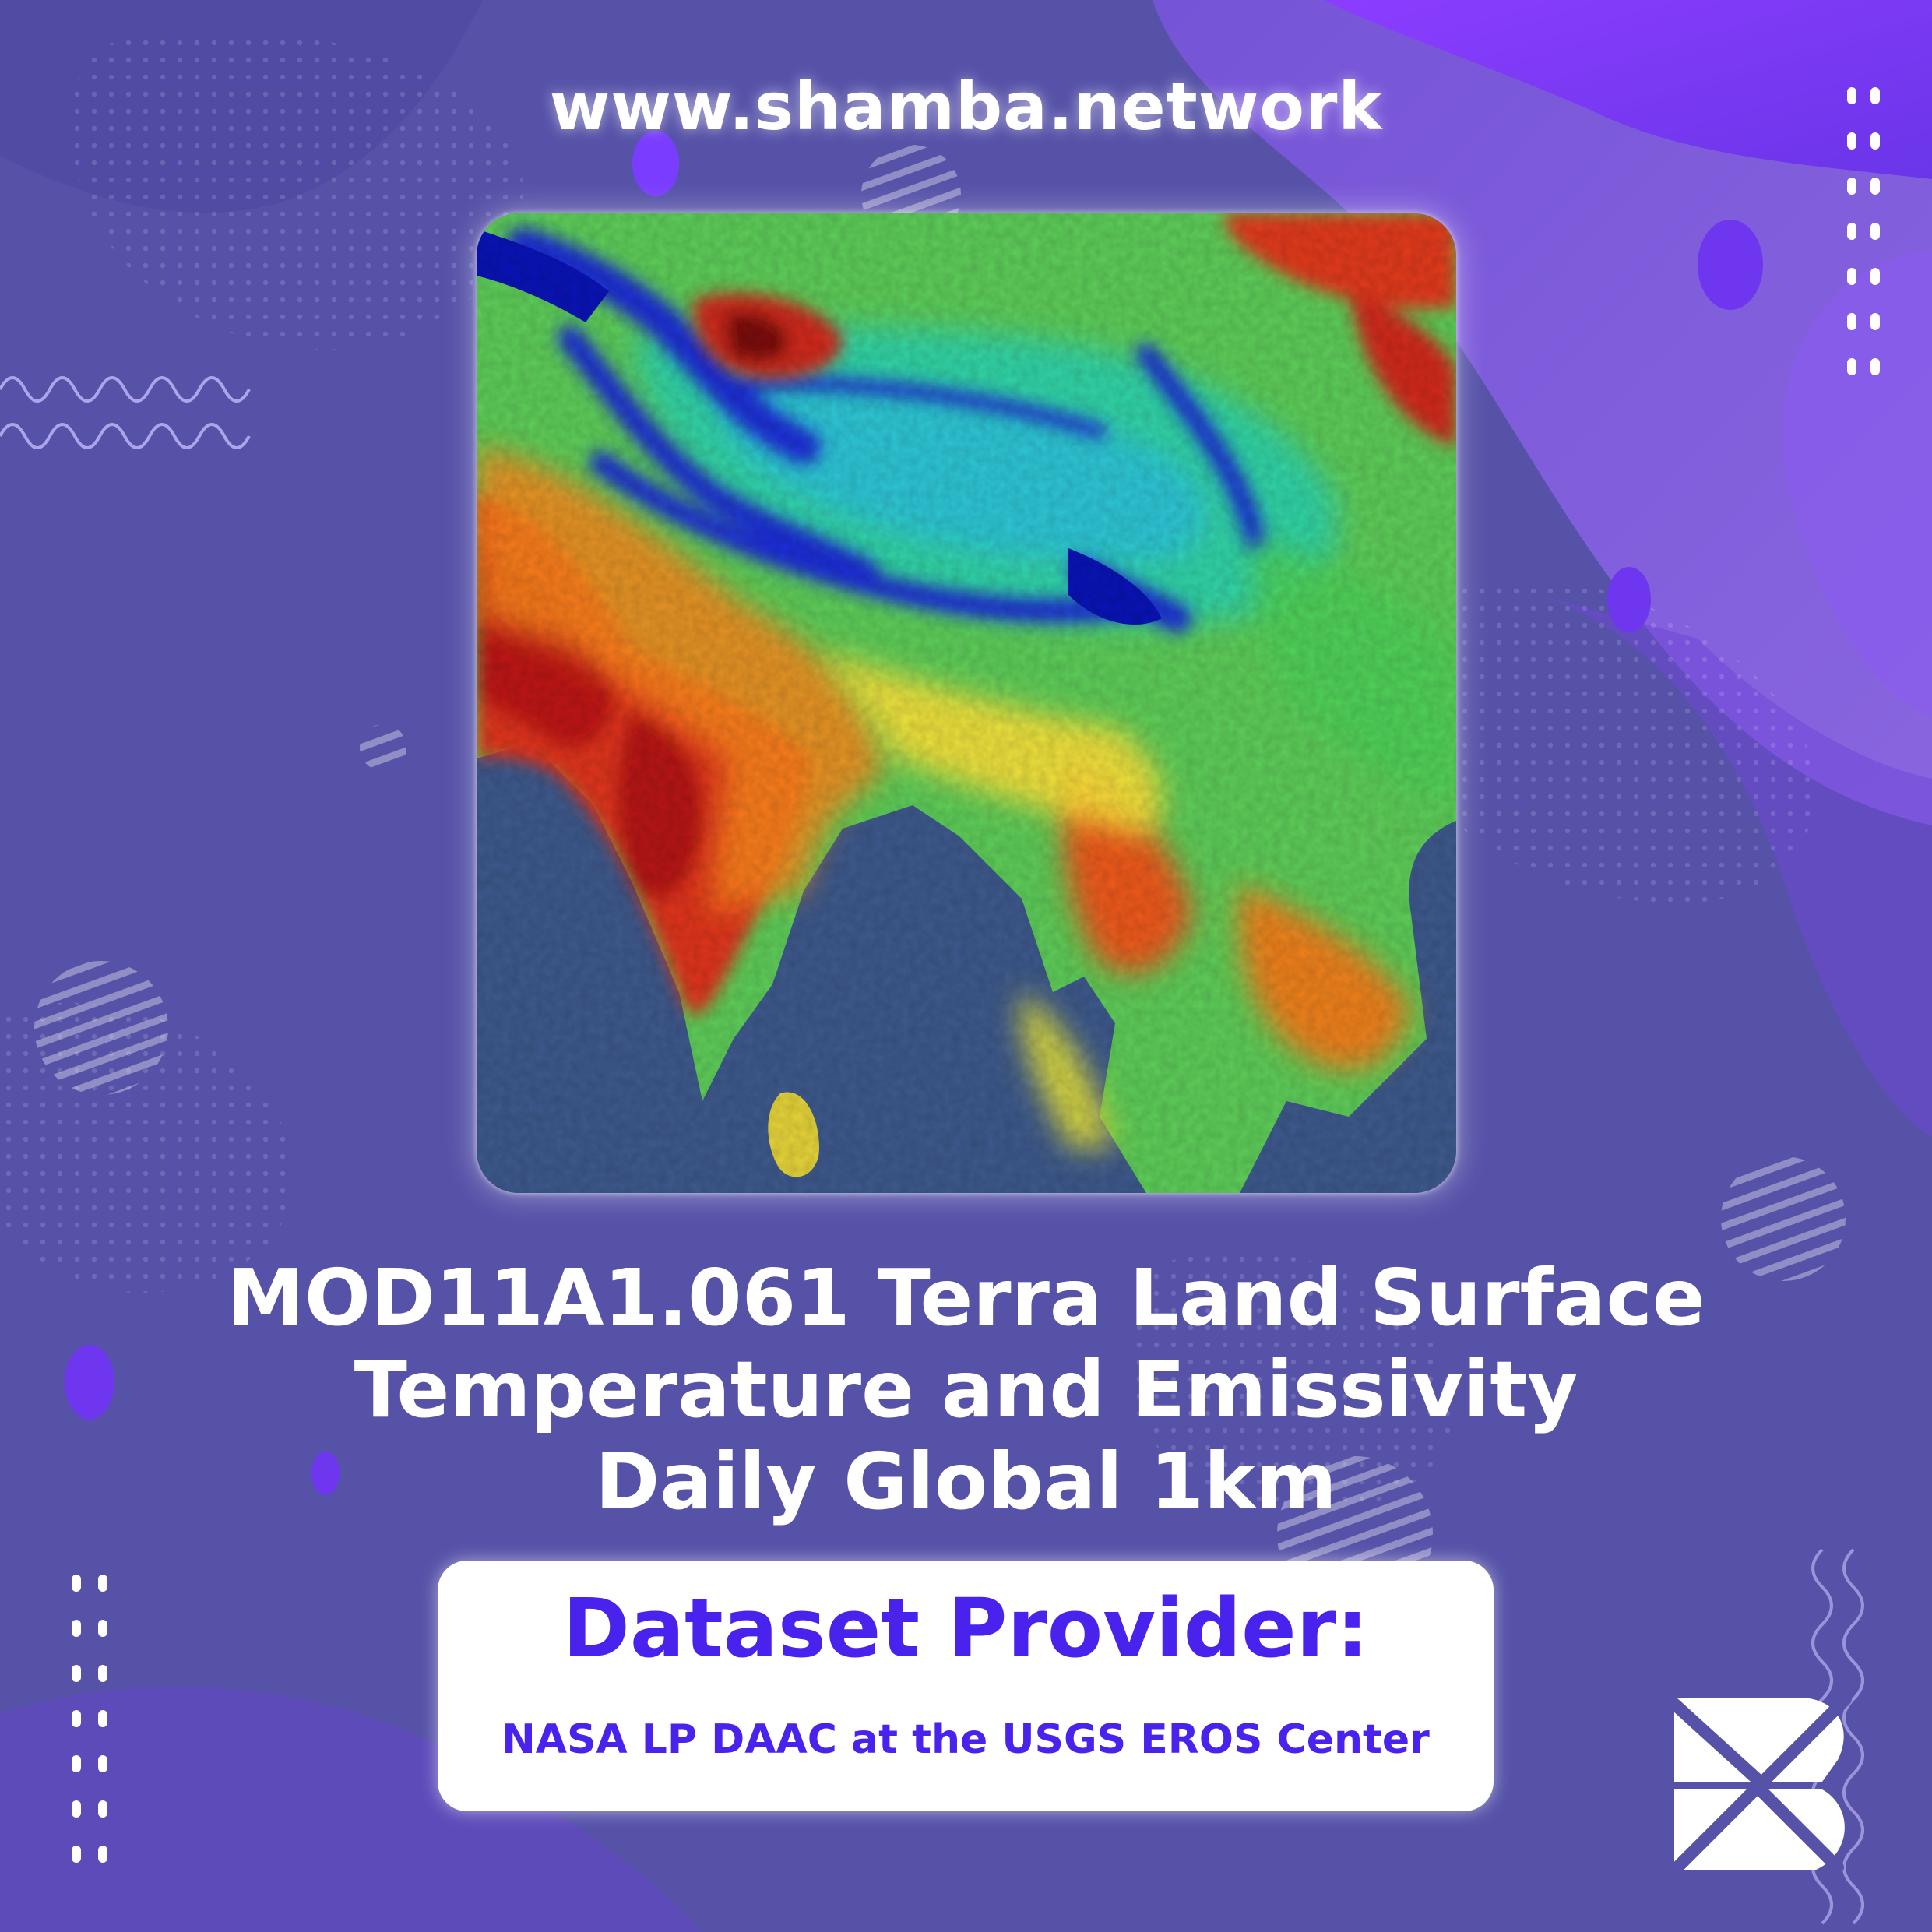 This screenshot has width=1932, height=1932. I want to click on provider-label: Dataset Provider:, so click(965, 1628).